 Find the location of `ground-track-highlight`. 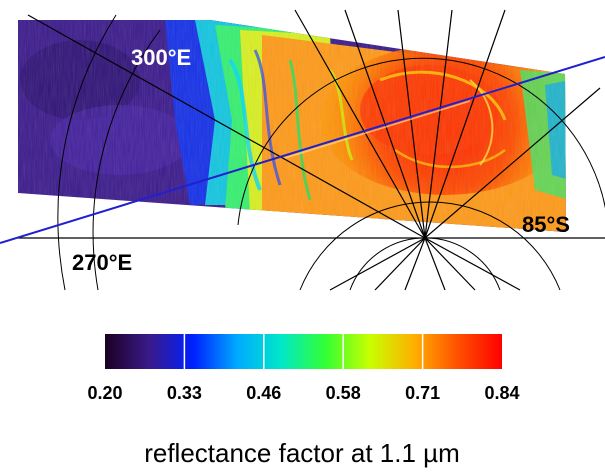

ground-track-highlight is located at coordinates (377, 129).